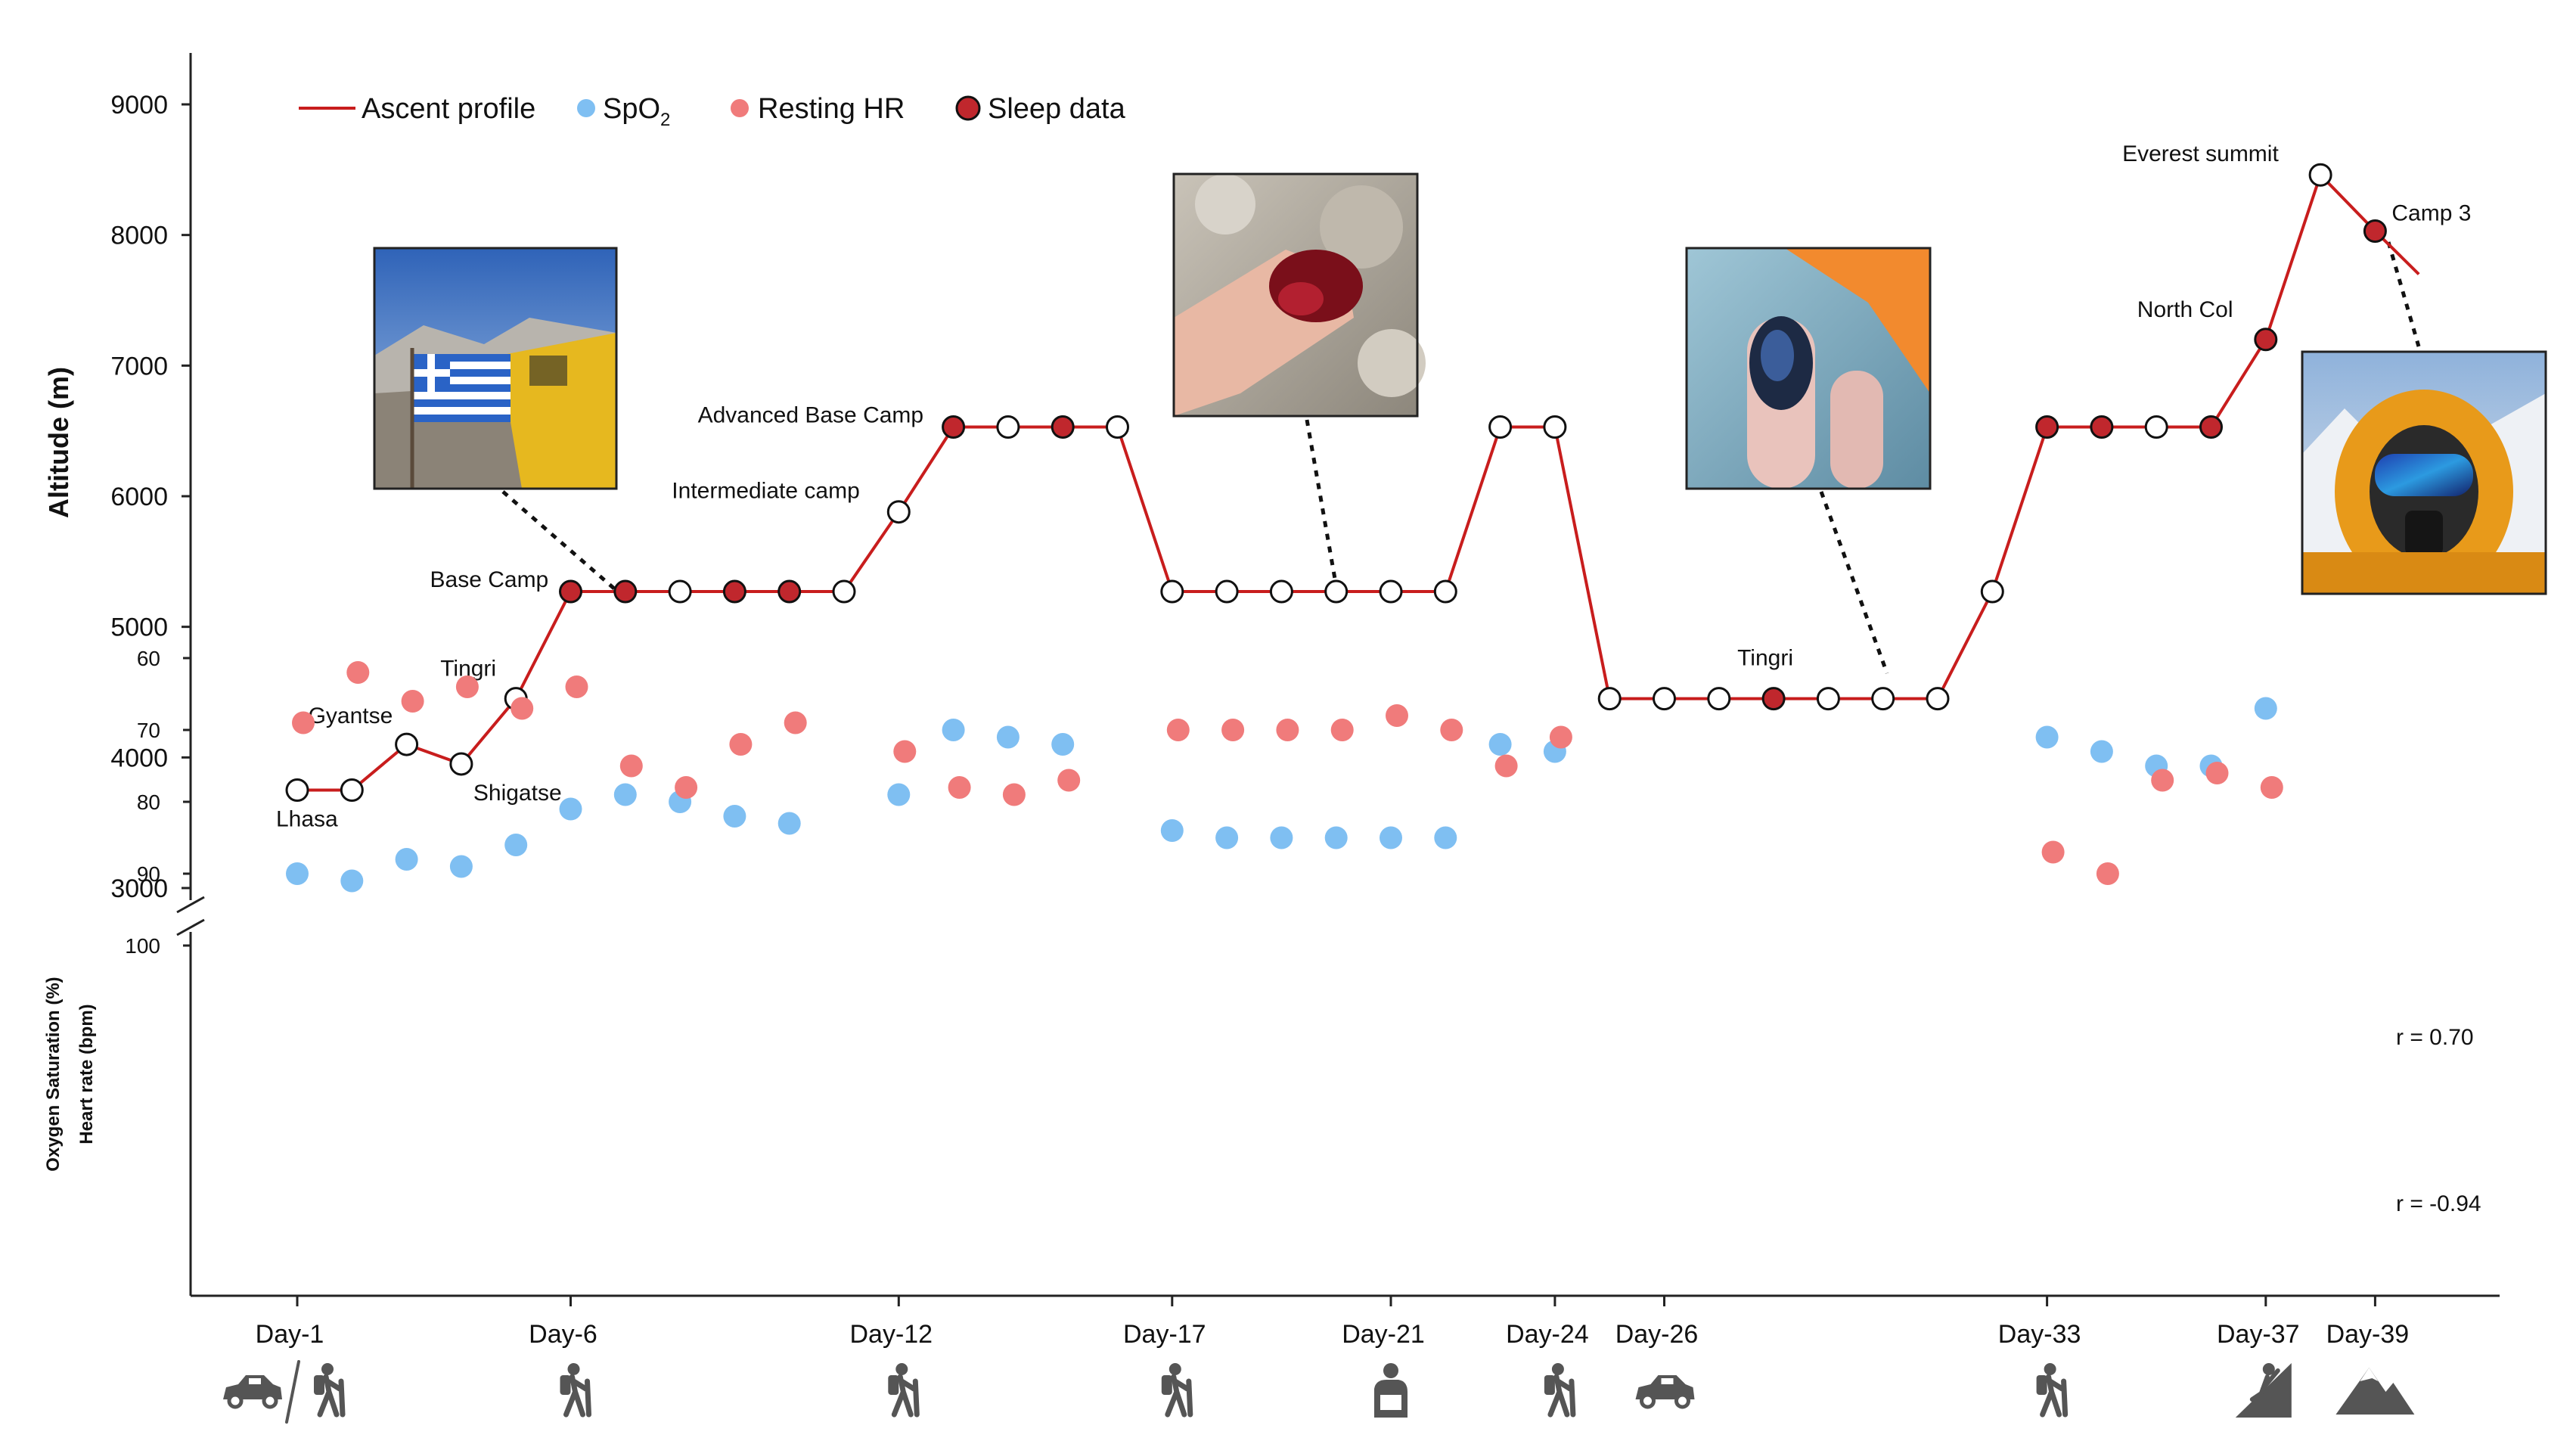 The image size is (2576, 1441). What do you see at coordinates (2368, 1334) in the screenshot?
I see `day-label: Day-39` at bounding box center [2368, 1334].